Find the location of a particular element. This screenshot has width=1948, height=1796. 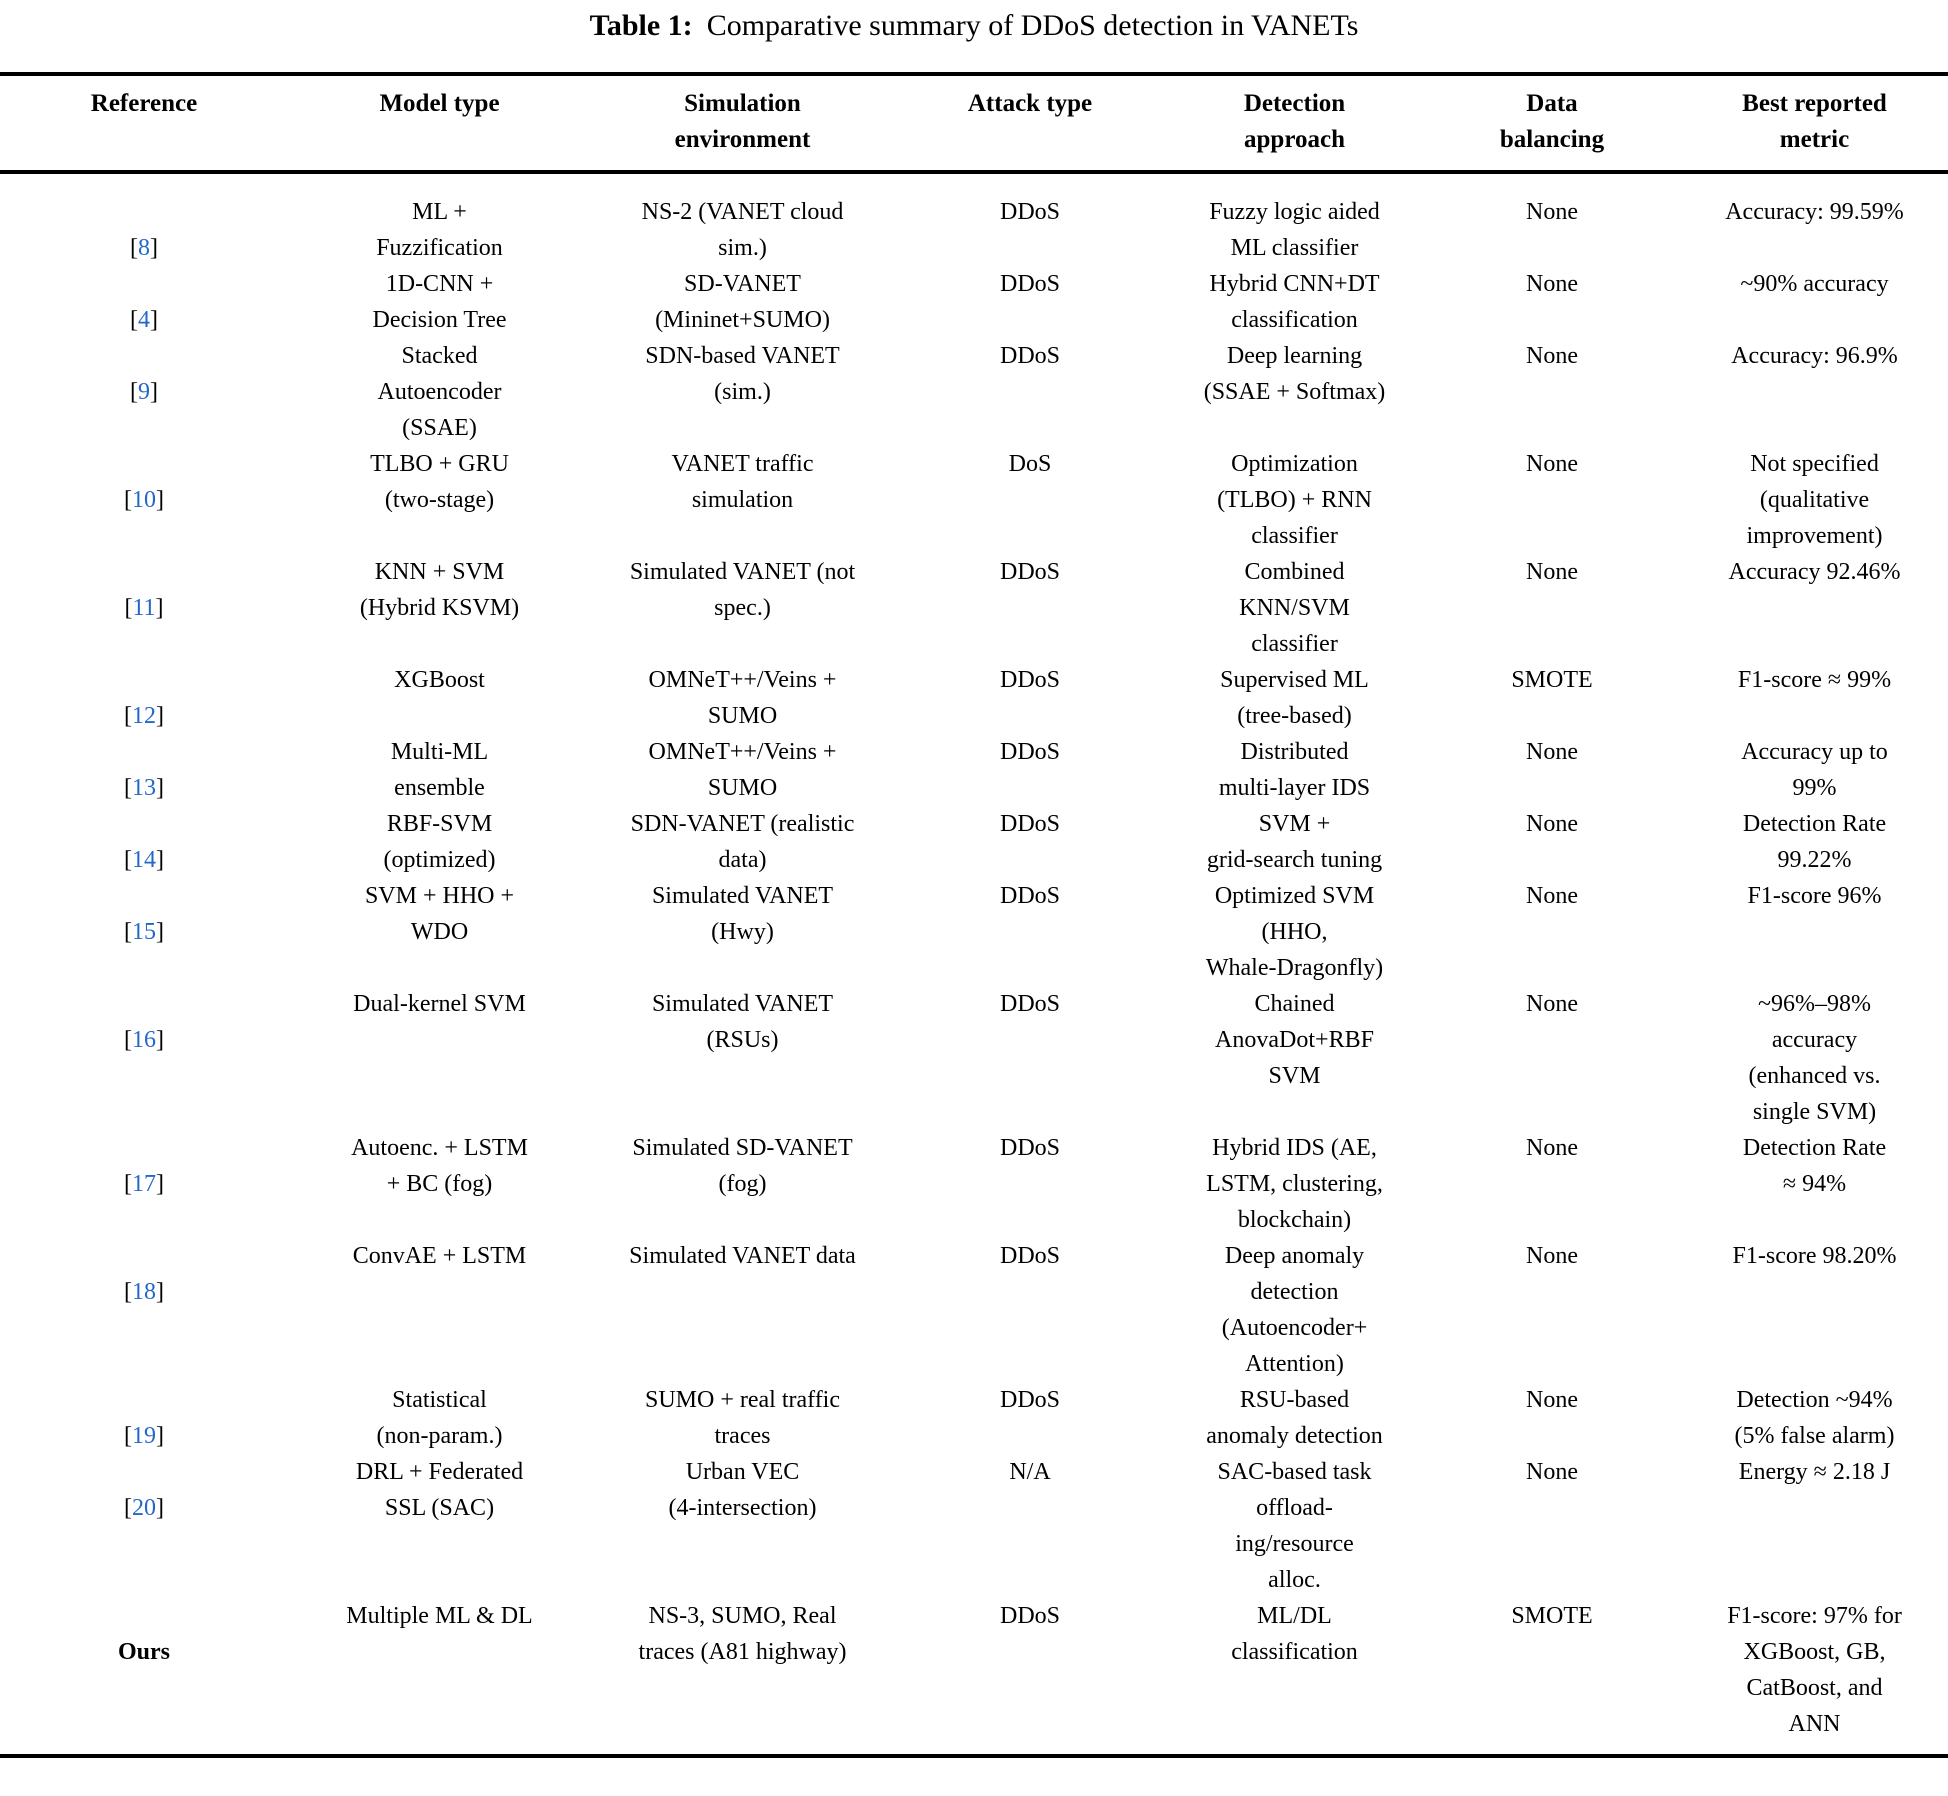

cell-simulation-environment: Simulated SD-VANET (fog) is located at coordinates (742, 1166).